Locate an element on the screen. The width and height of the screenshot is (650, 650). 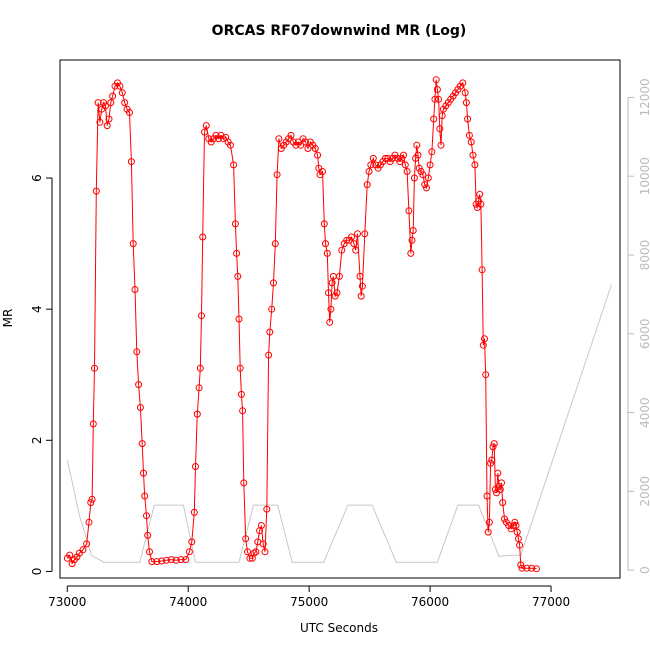
y-tick-label: 4 is located at coordinates (37, 309).